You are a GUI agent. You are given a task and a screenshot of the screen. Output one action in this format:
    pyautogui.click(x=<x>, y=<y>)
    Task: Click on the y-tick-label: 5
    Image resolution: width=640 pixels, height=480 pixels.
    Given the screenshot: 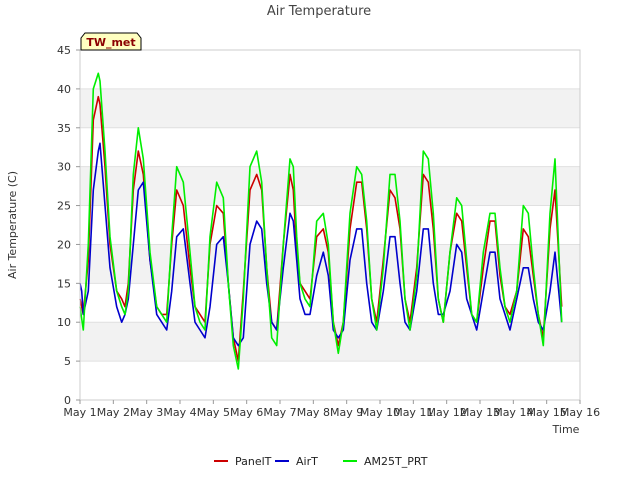 What is the action you would take?
    pyautogui.click(x=67, y=361)
    